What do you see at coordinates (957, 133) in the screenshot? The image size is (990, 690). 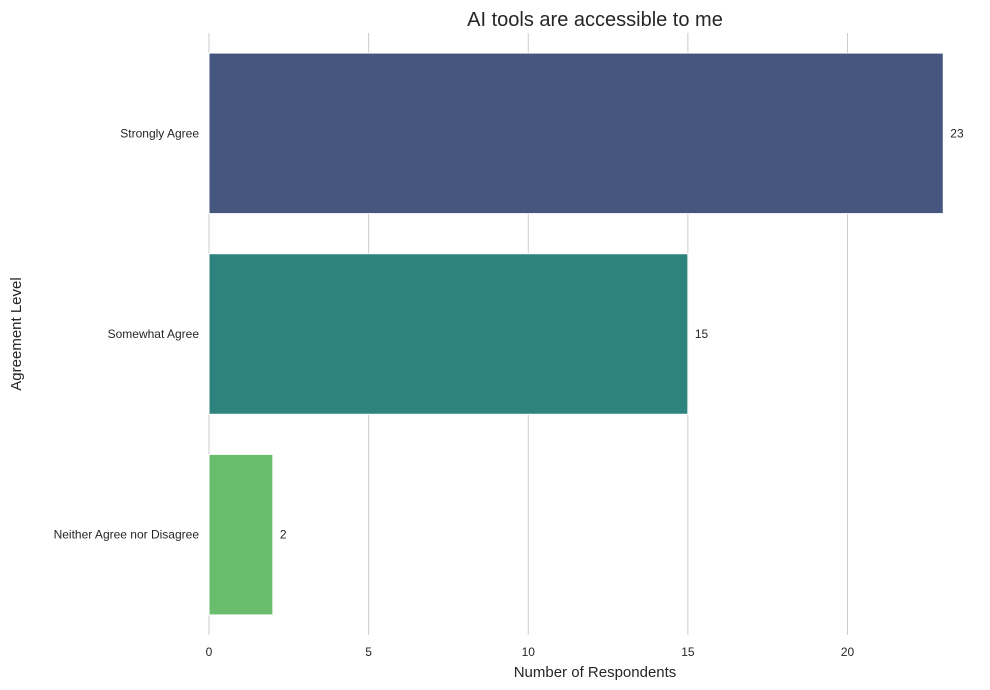 I see `bar-value-label: 23` at bounding box center [957, 133].